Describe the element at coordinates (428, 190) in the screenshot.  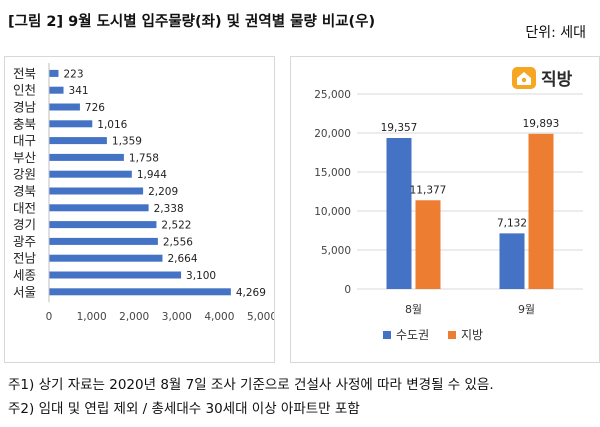
I see `data-label: 11,377` at that location.